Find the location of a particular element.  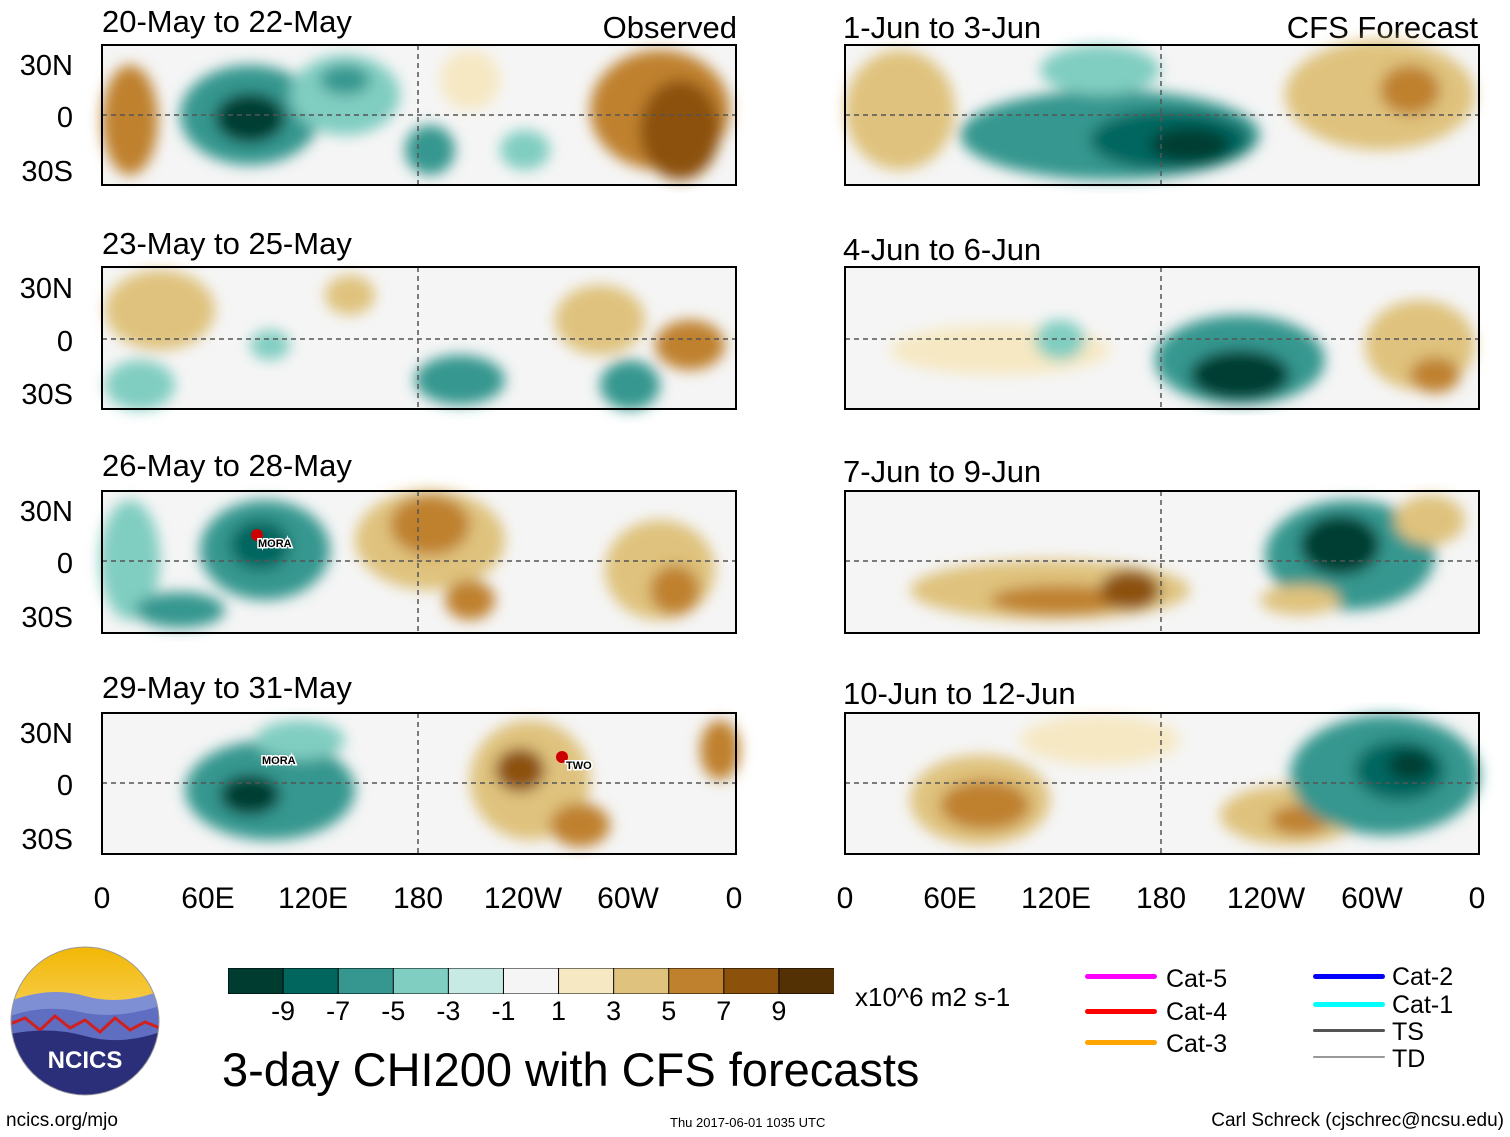

panel-title: 29-May to 31-May is located at coordinates (227, 687).